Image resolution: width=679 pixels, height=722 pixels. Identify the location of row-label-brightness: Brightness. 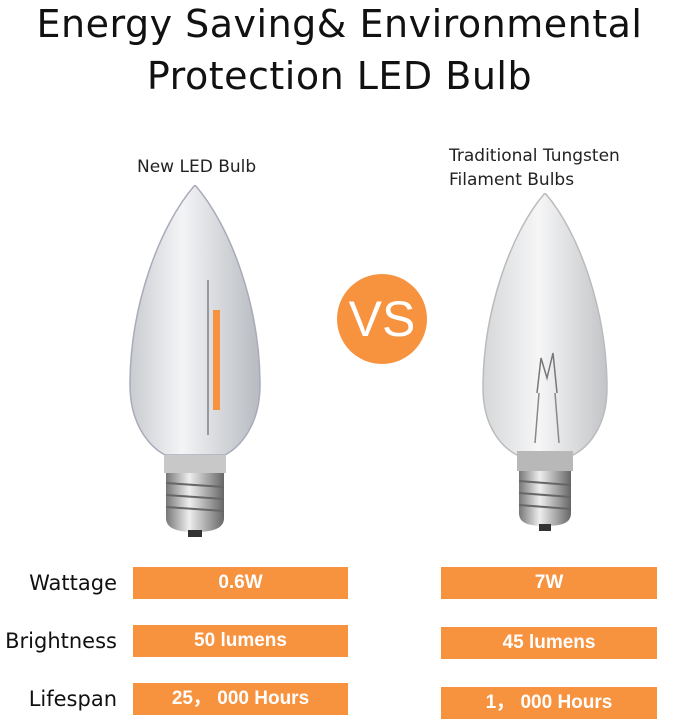
(61, 641).